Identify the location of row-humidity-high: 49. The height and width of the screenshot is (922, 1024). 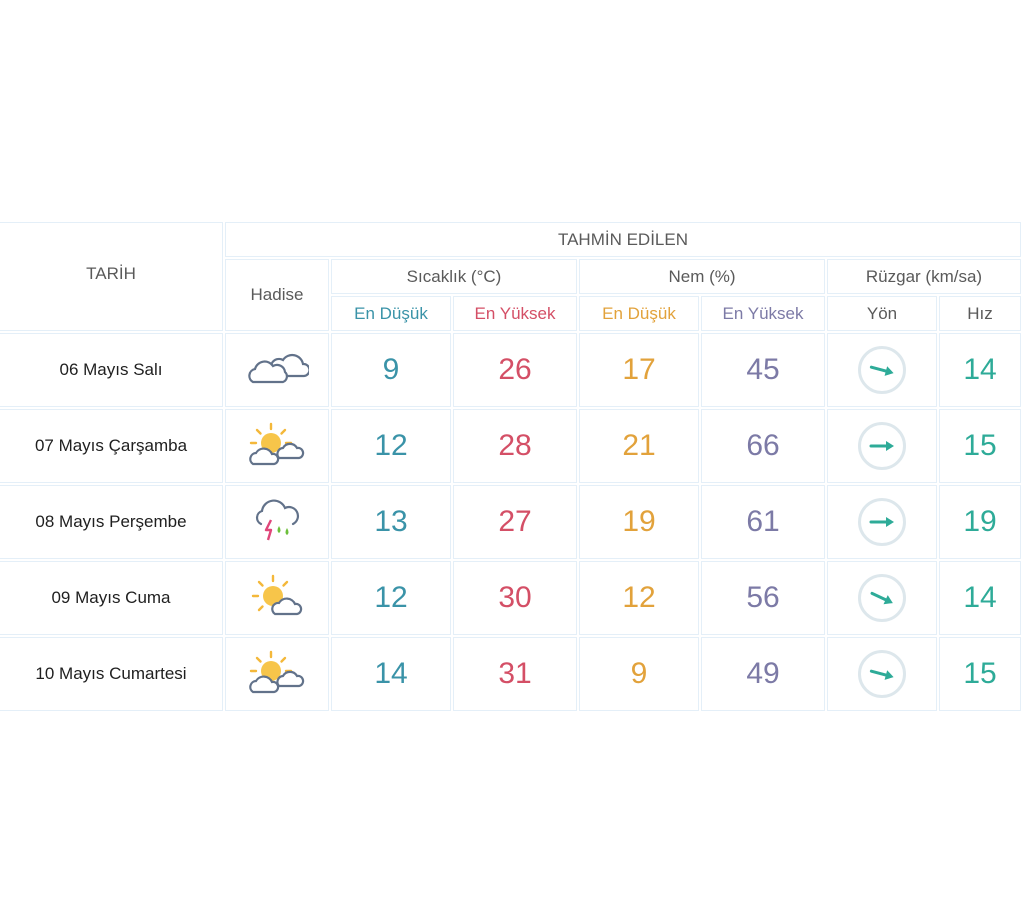
(763, 674).